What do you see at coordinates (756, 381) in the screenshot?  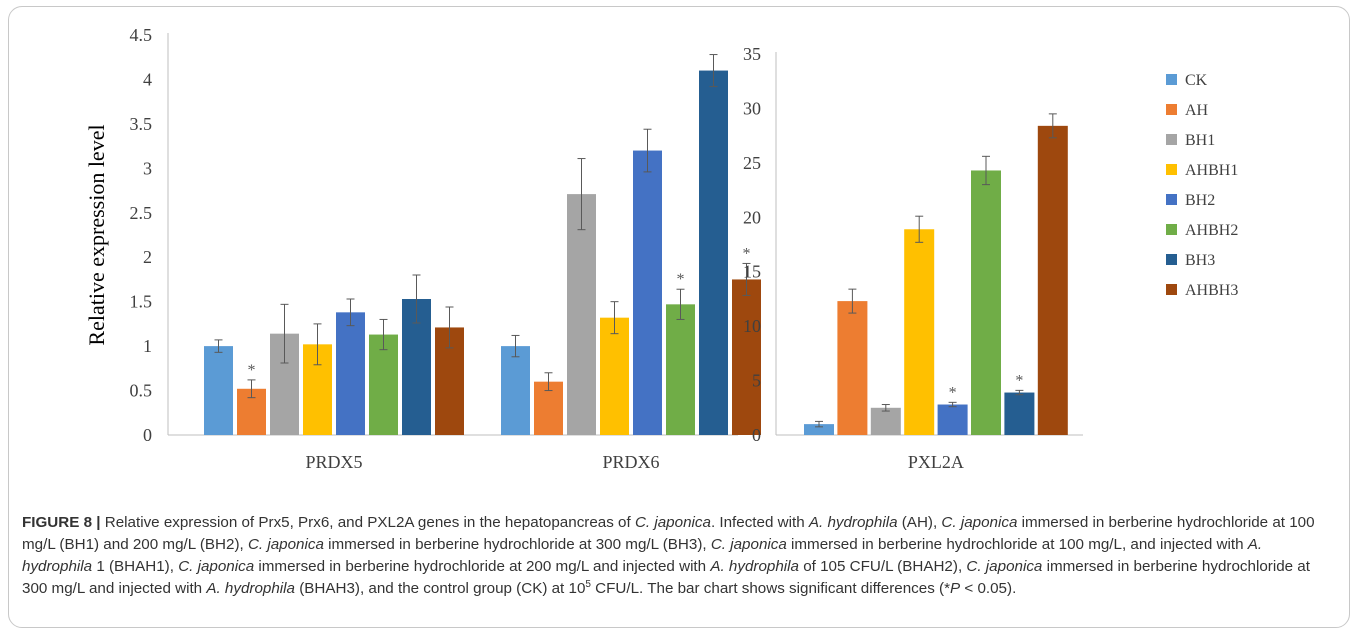 I see `y-tick-label: 5` at bounding box center [756, 381].